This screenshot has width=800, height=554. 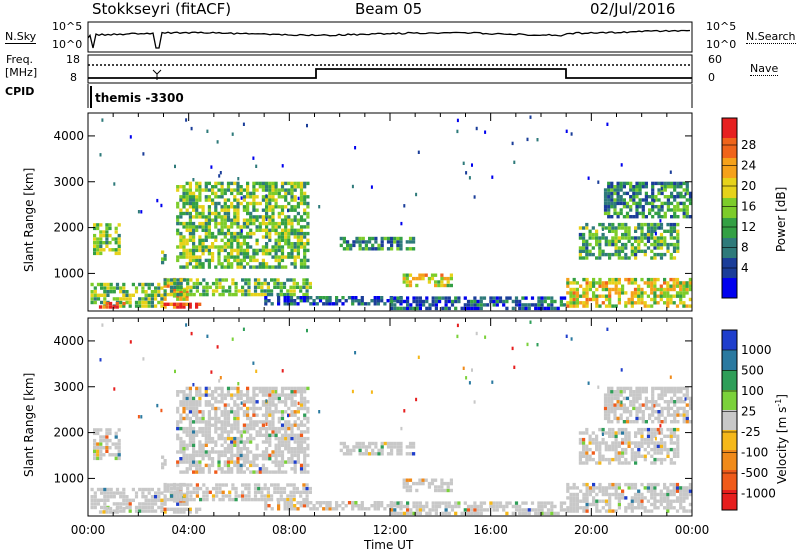 I want to click on y-tick-label: 2000, so click(x=68, y=433).